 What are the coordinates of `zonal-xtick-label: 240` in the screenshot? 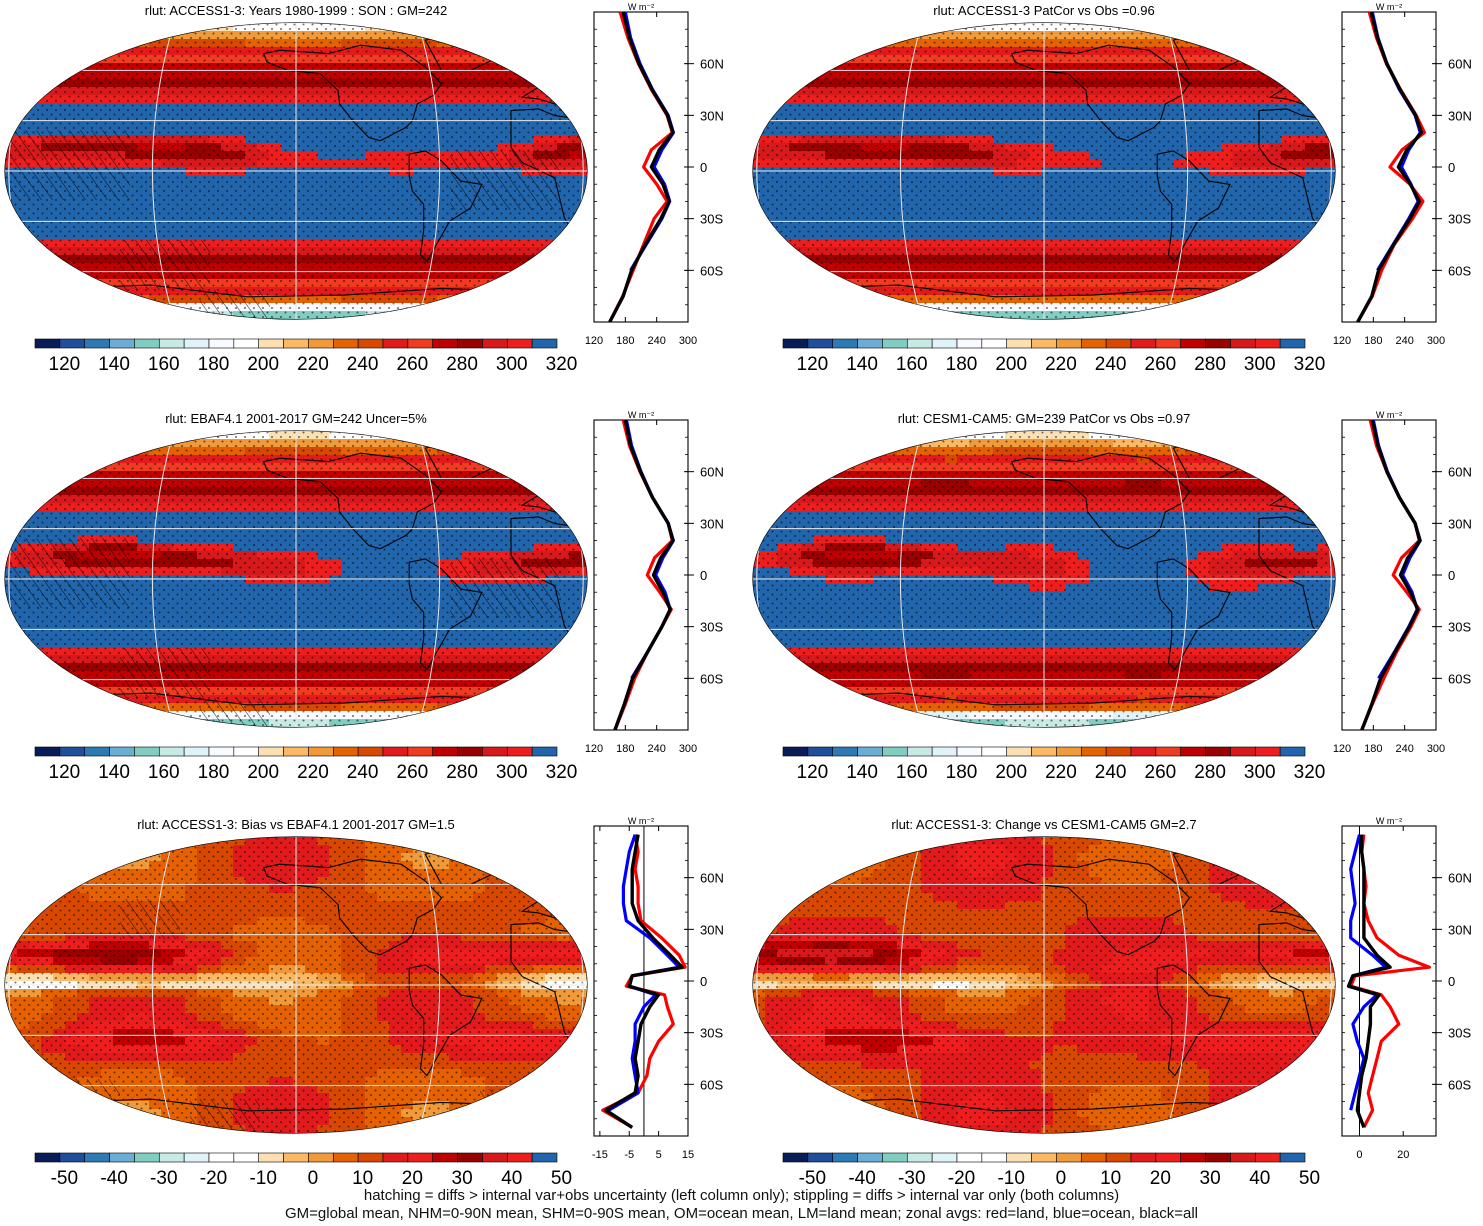 It's located at (656, 341).